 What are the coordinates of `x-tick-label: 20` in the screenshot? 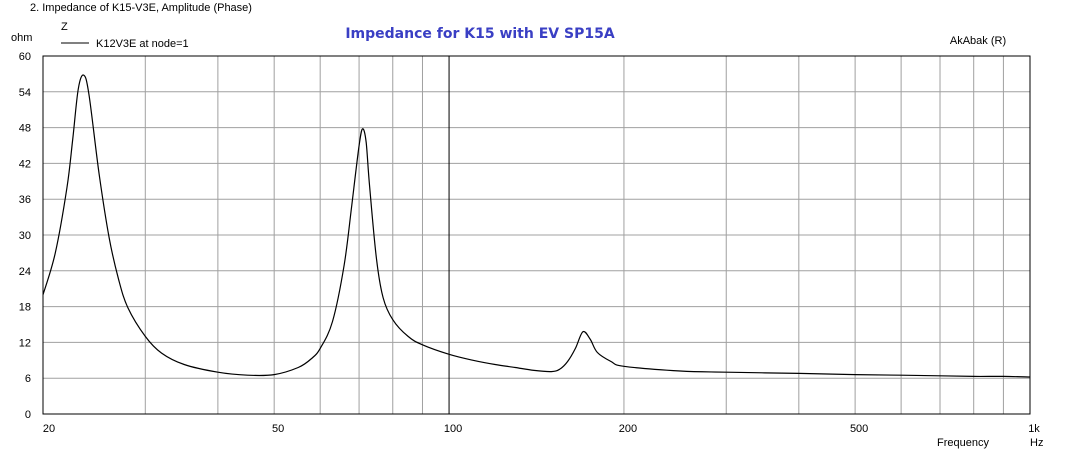 It's located at (49, 429).